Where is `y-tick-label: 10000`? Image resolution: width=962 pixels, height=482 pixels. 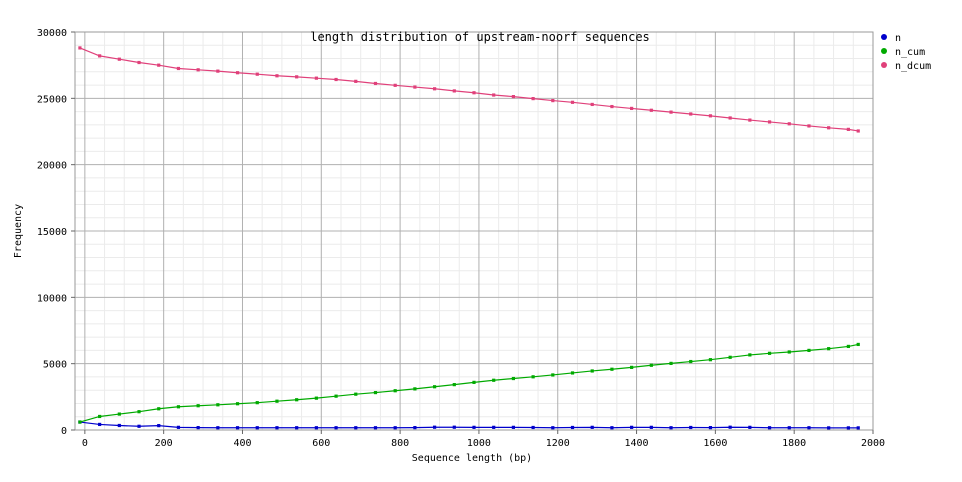 y-tick-label: 10000 is located at coordinates (52, 298).